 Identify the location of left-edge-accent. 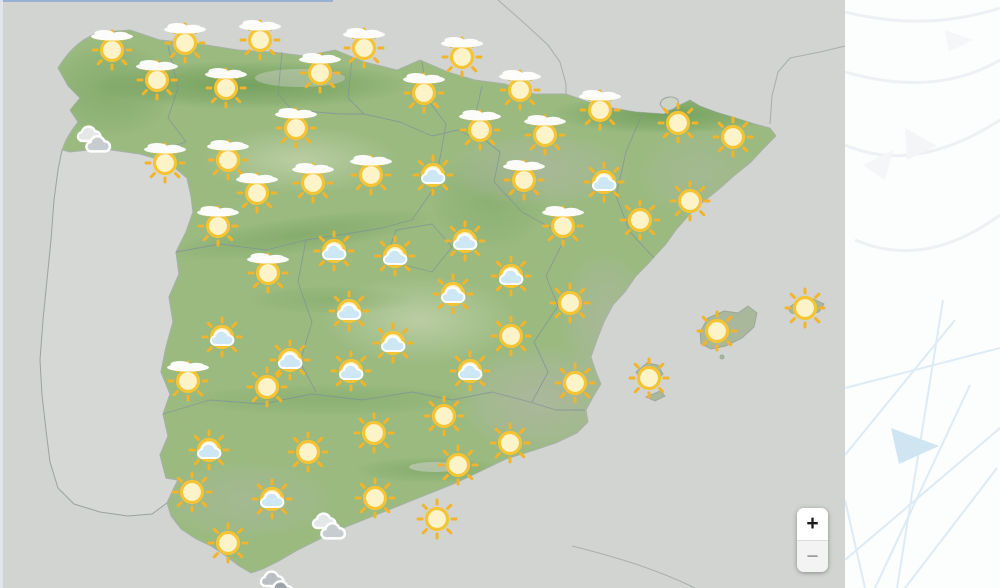
(1, 294).